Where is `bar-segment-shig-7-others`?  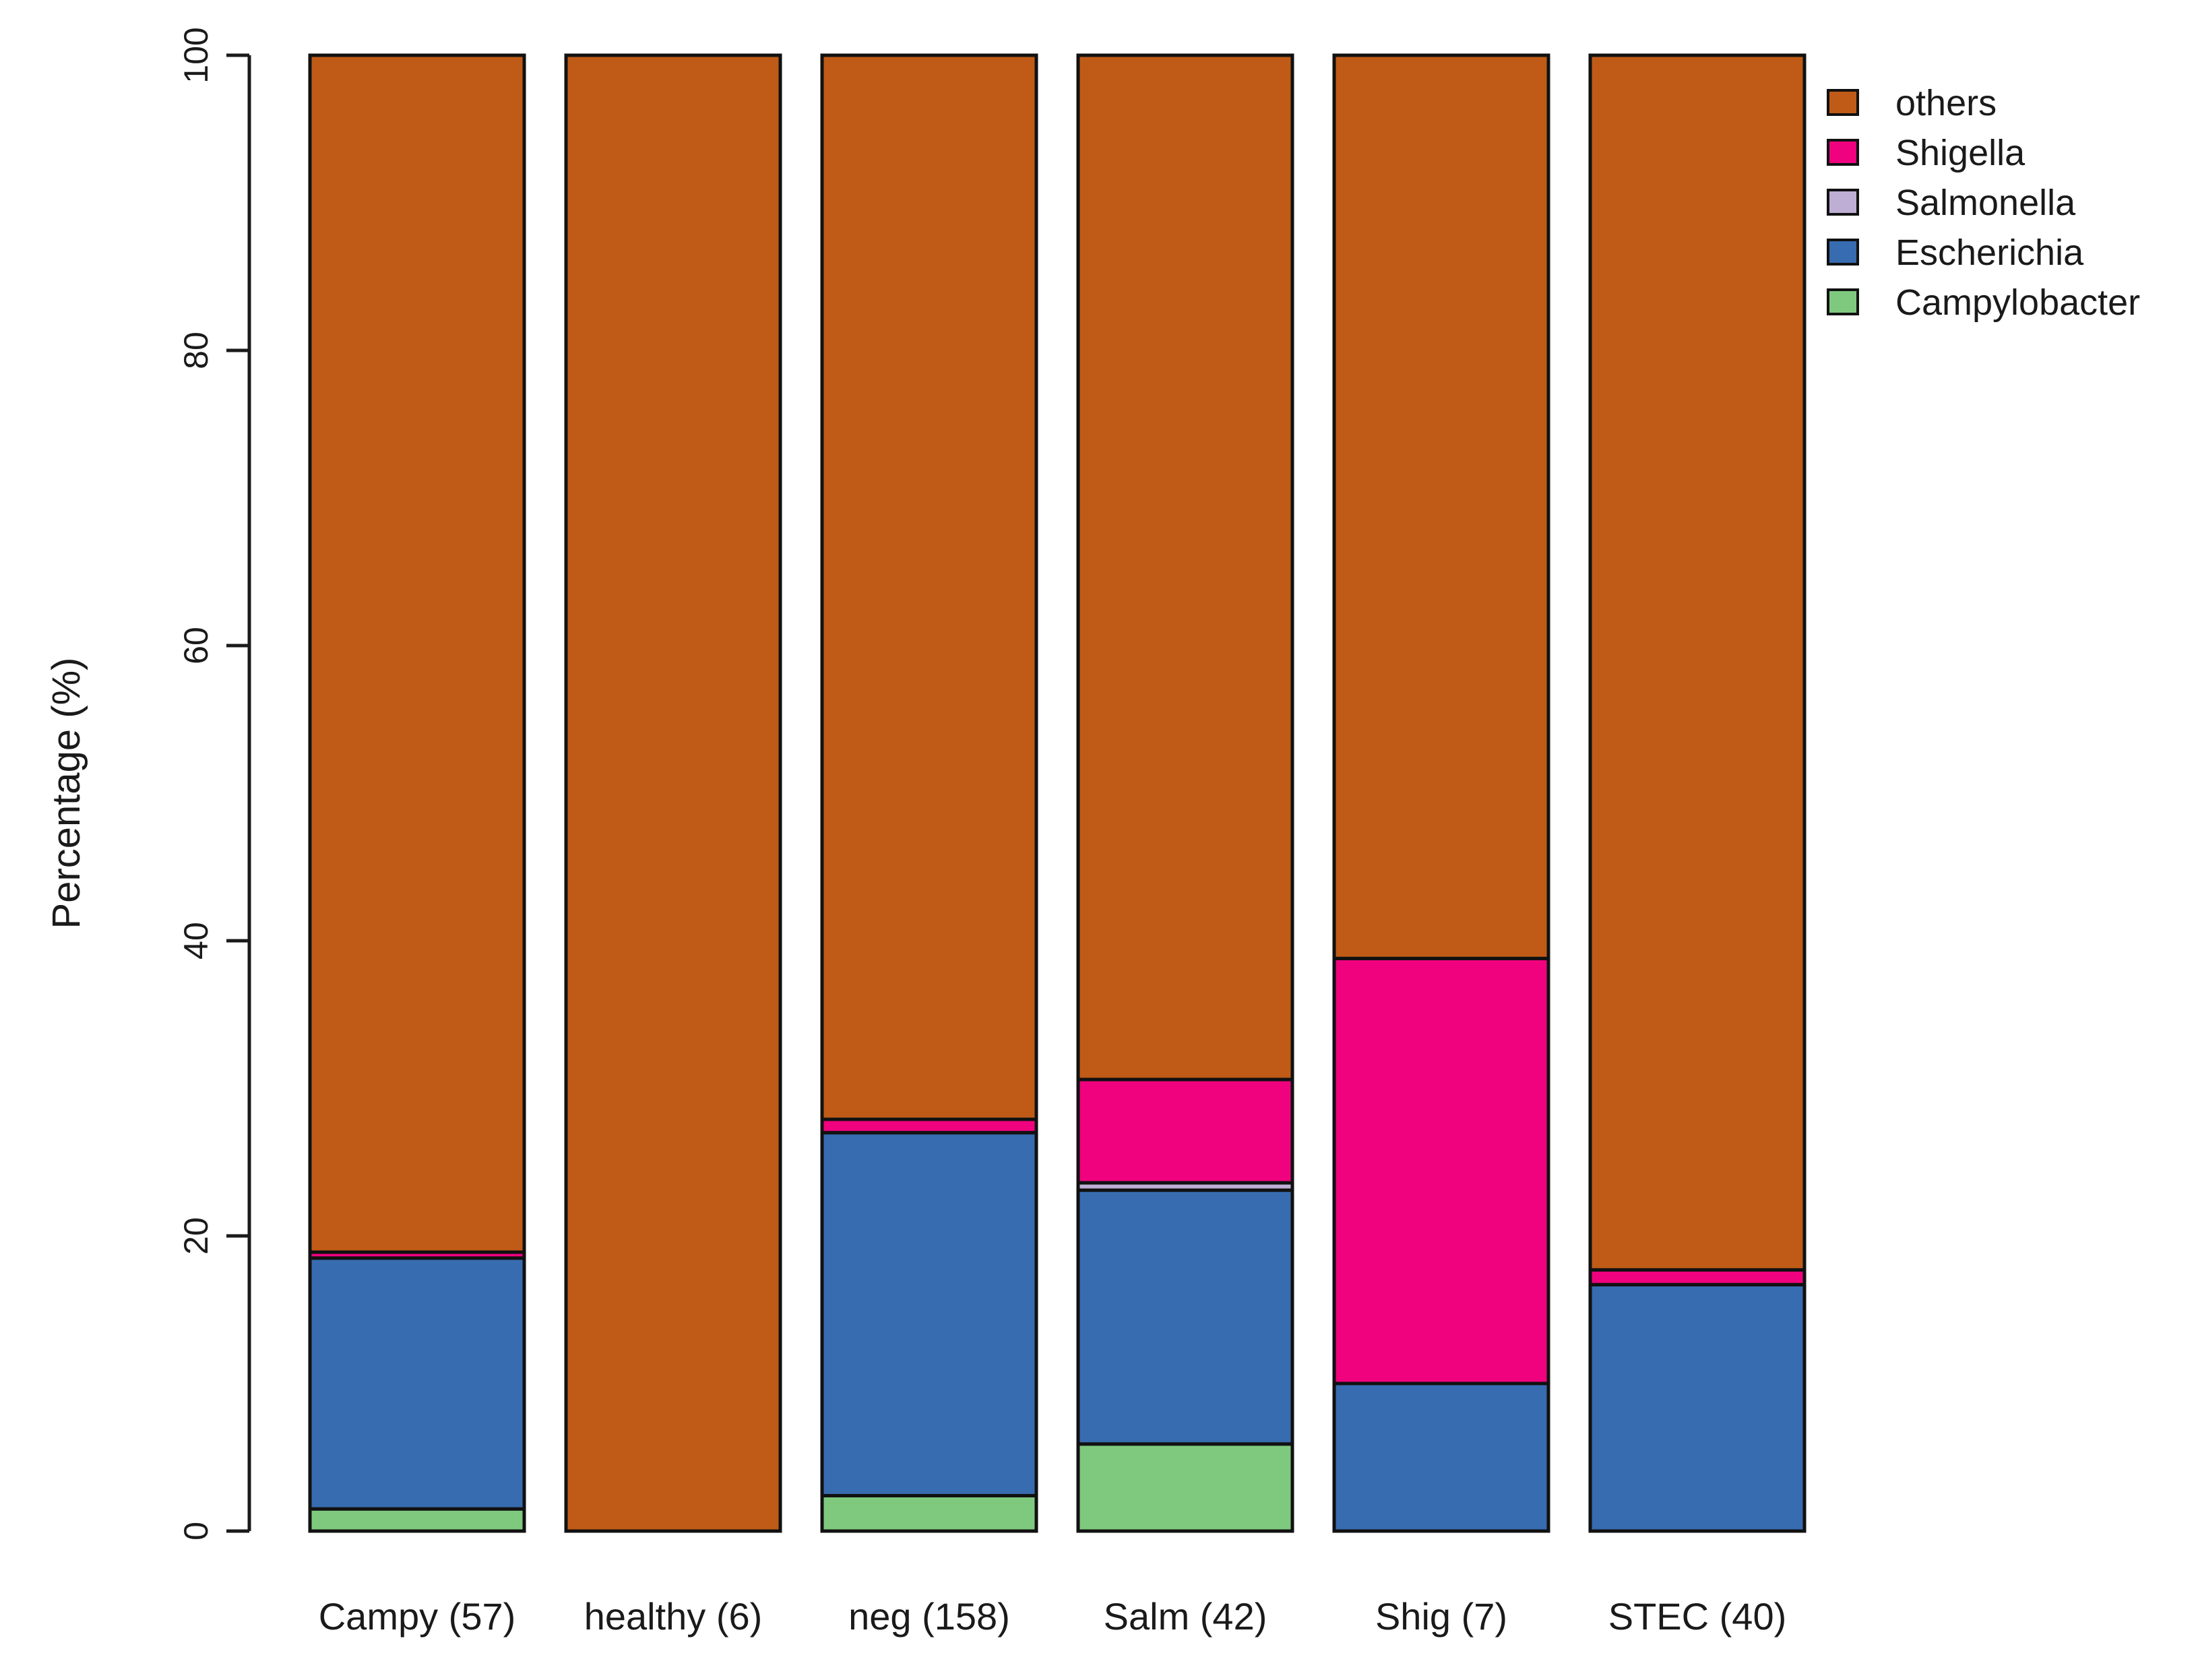
bar-segment-shig-7-others is located at coordinates (1441, 506).